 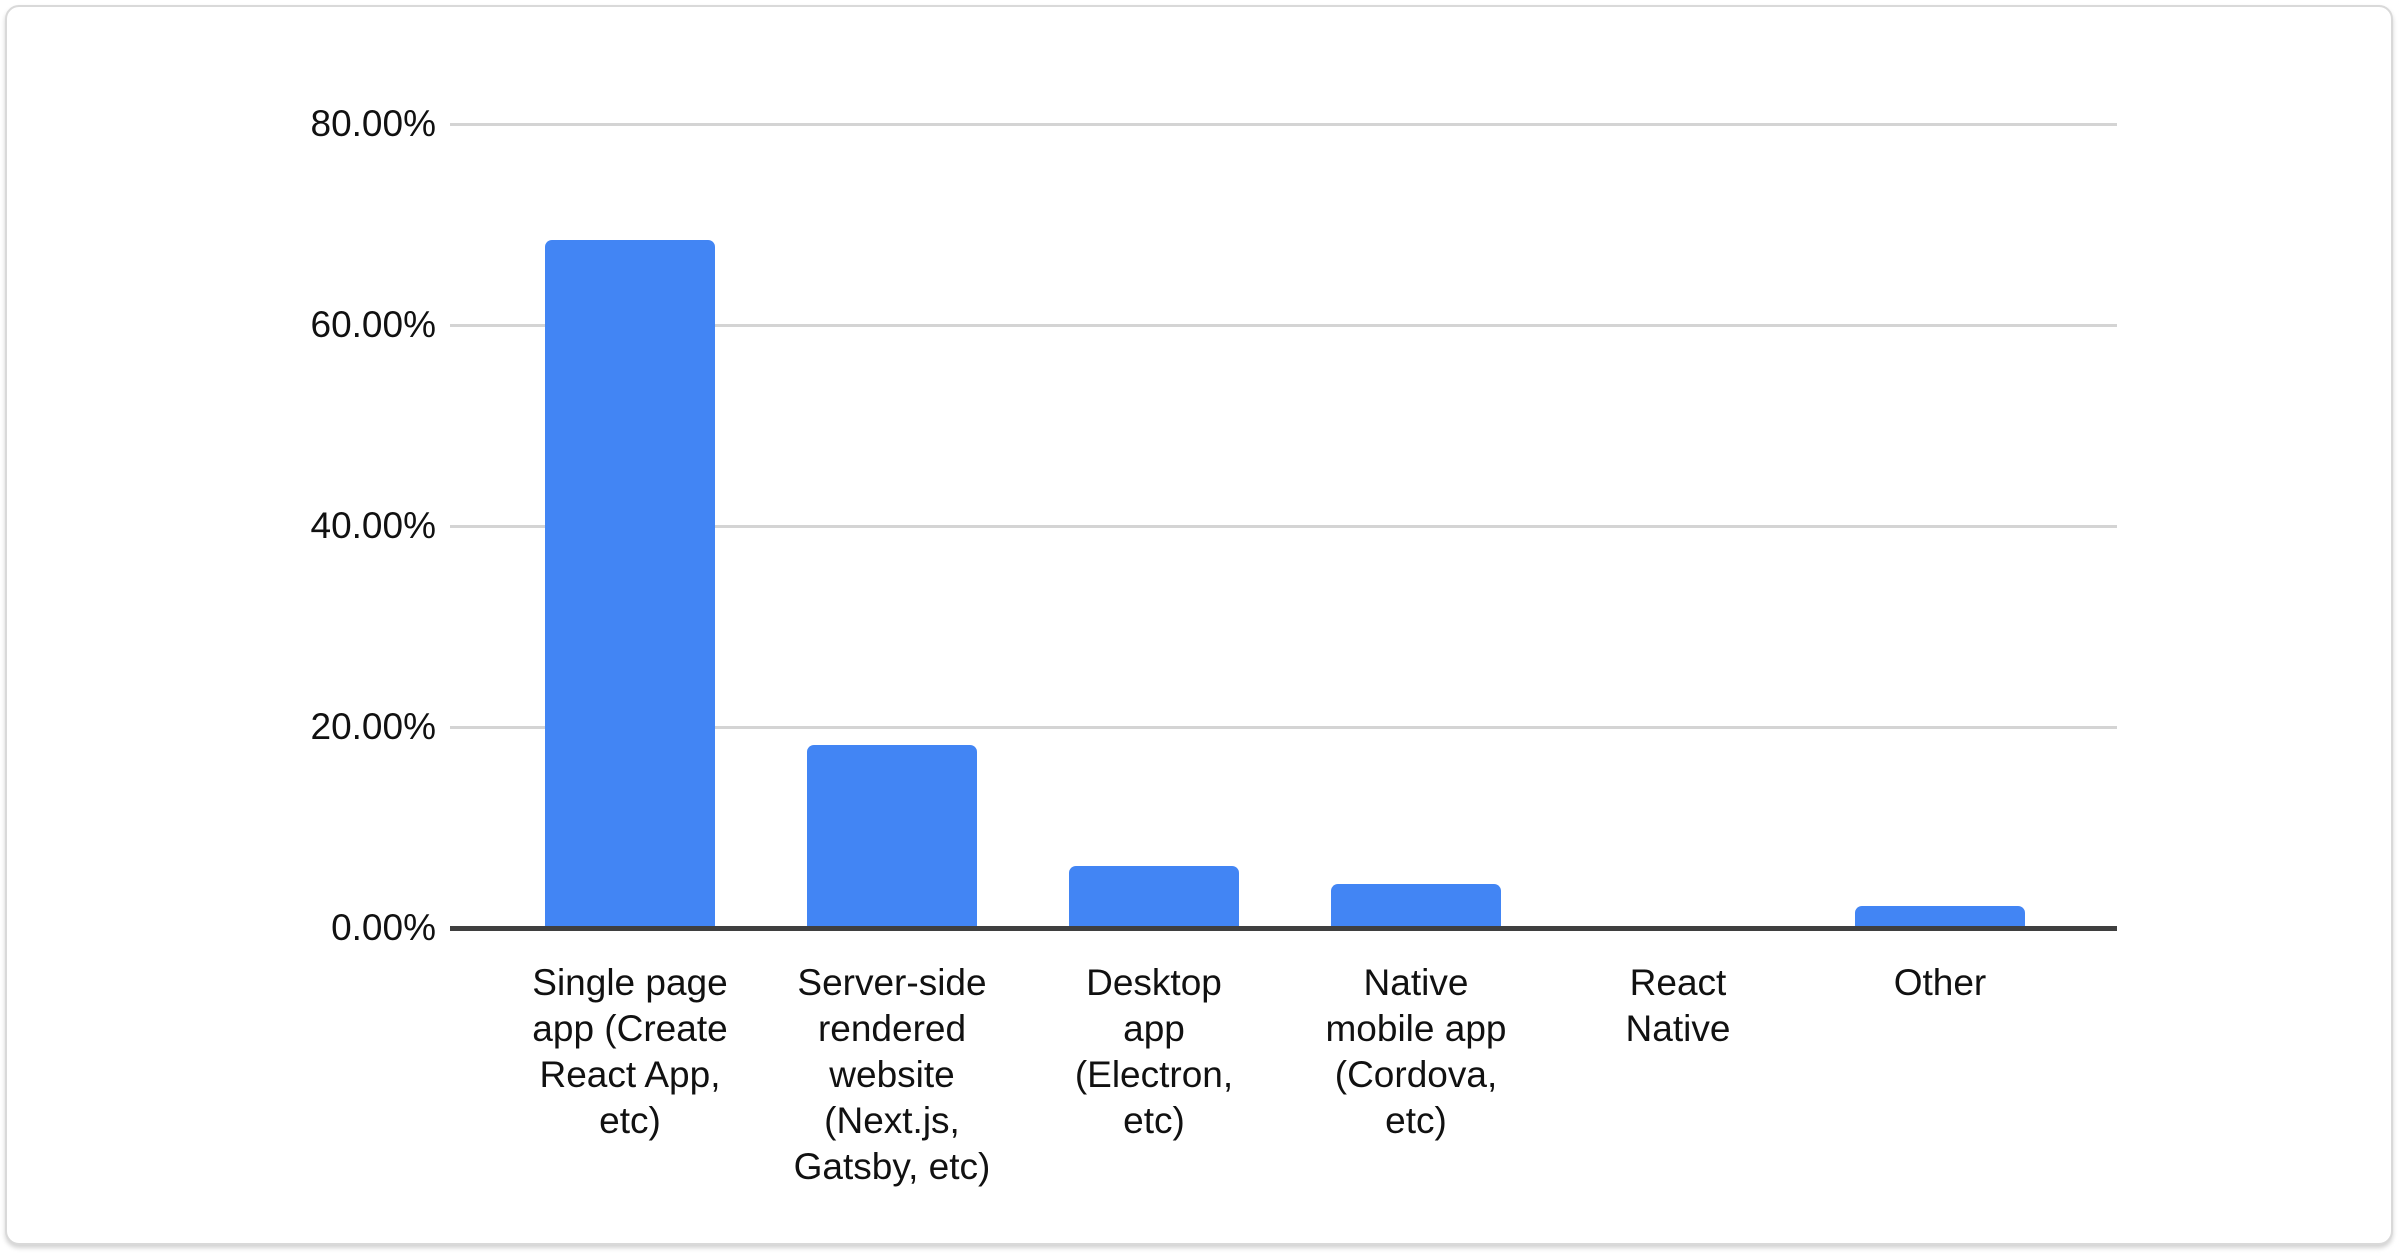 What do you see at coordinates (1678, 1005) in the screenshot?
I see `x-axis-category-label: React Native` at bounding box center [1678, 1005].